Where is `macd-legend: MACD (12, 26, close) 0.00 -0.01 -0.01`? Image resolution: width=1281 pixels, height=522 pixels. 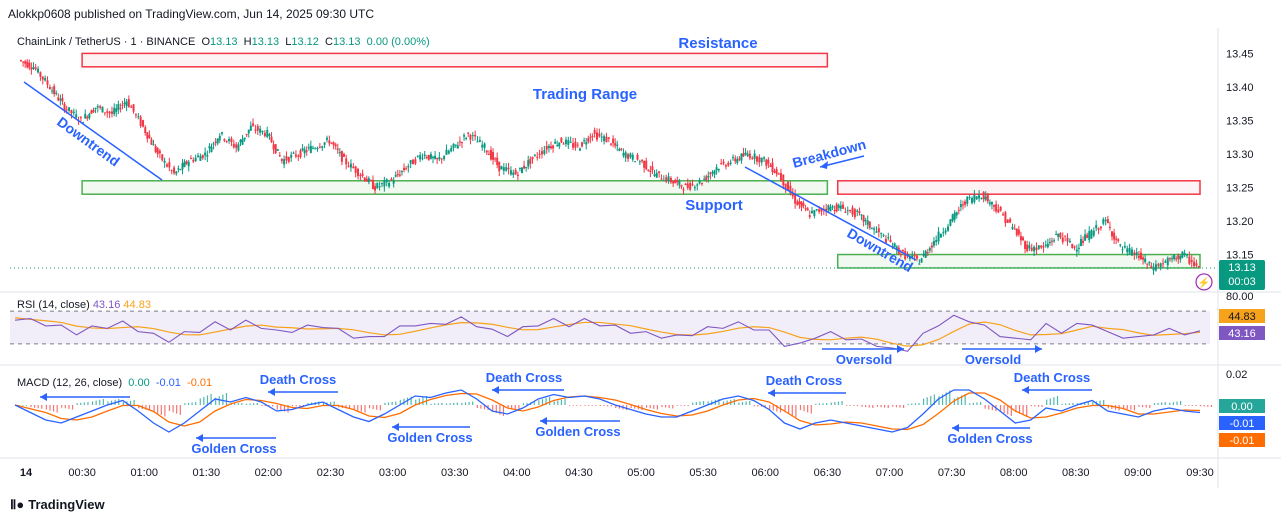
macd-legend: MACD (12, 26, close) 0.00 -0.01 -0.01 is located at coordinates (114, 383).